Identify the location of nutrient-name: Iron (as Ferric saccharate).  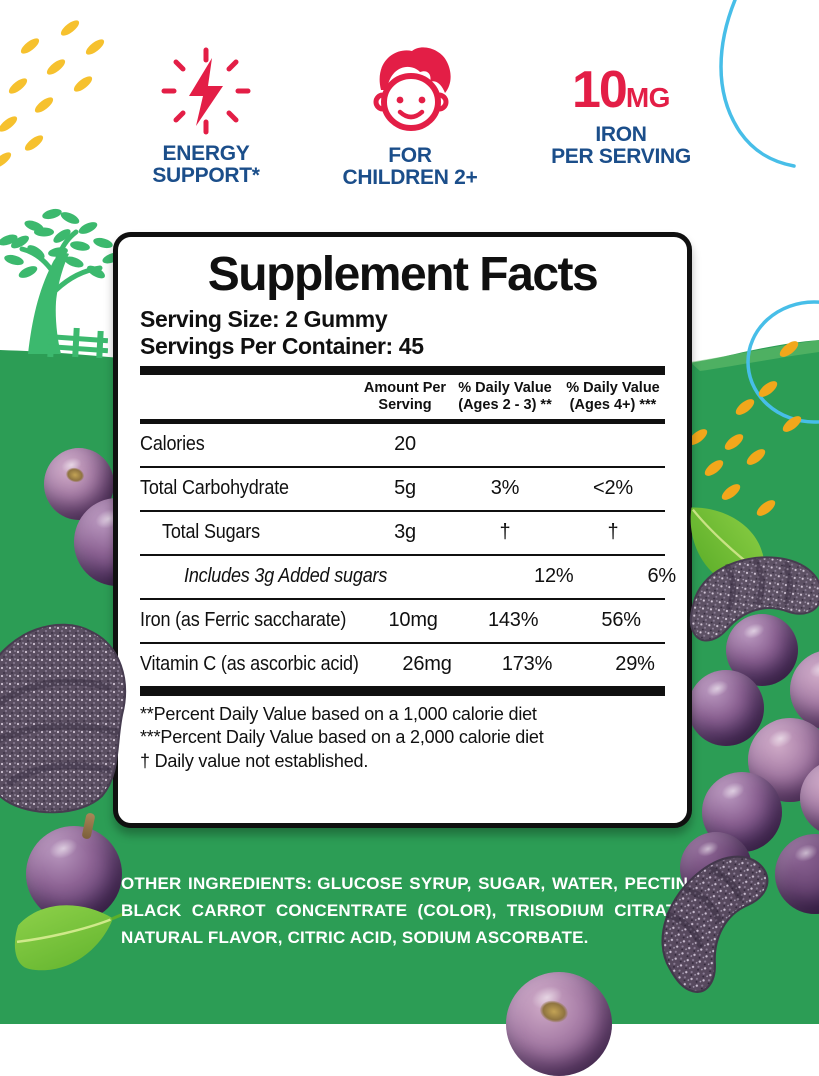
(243, 620).